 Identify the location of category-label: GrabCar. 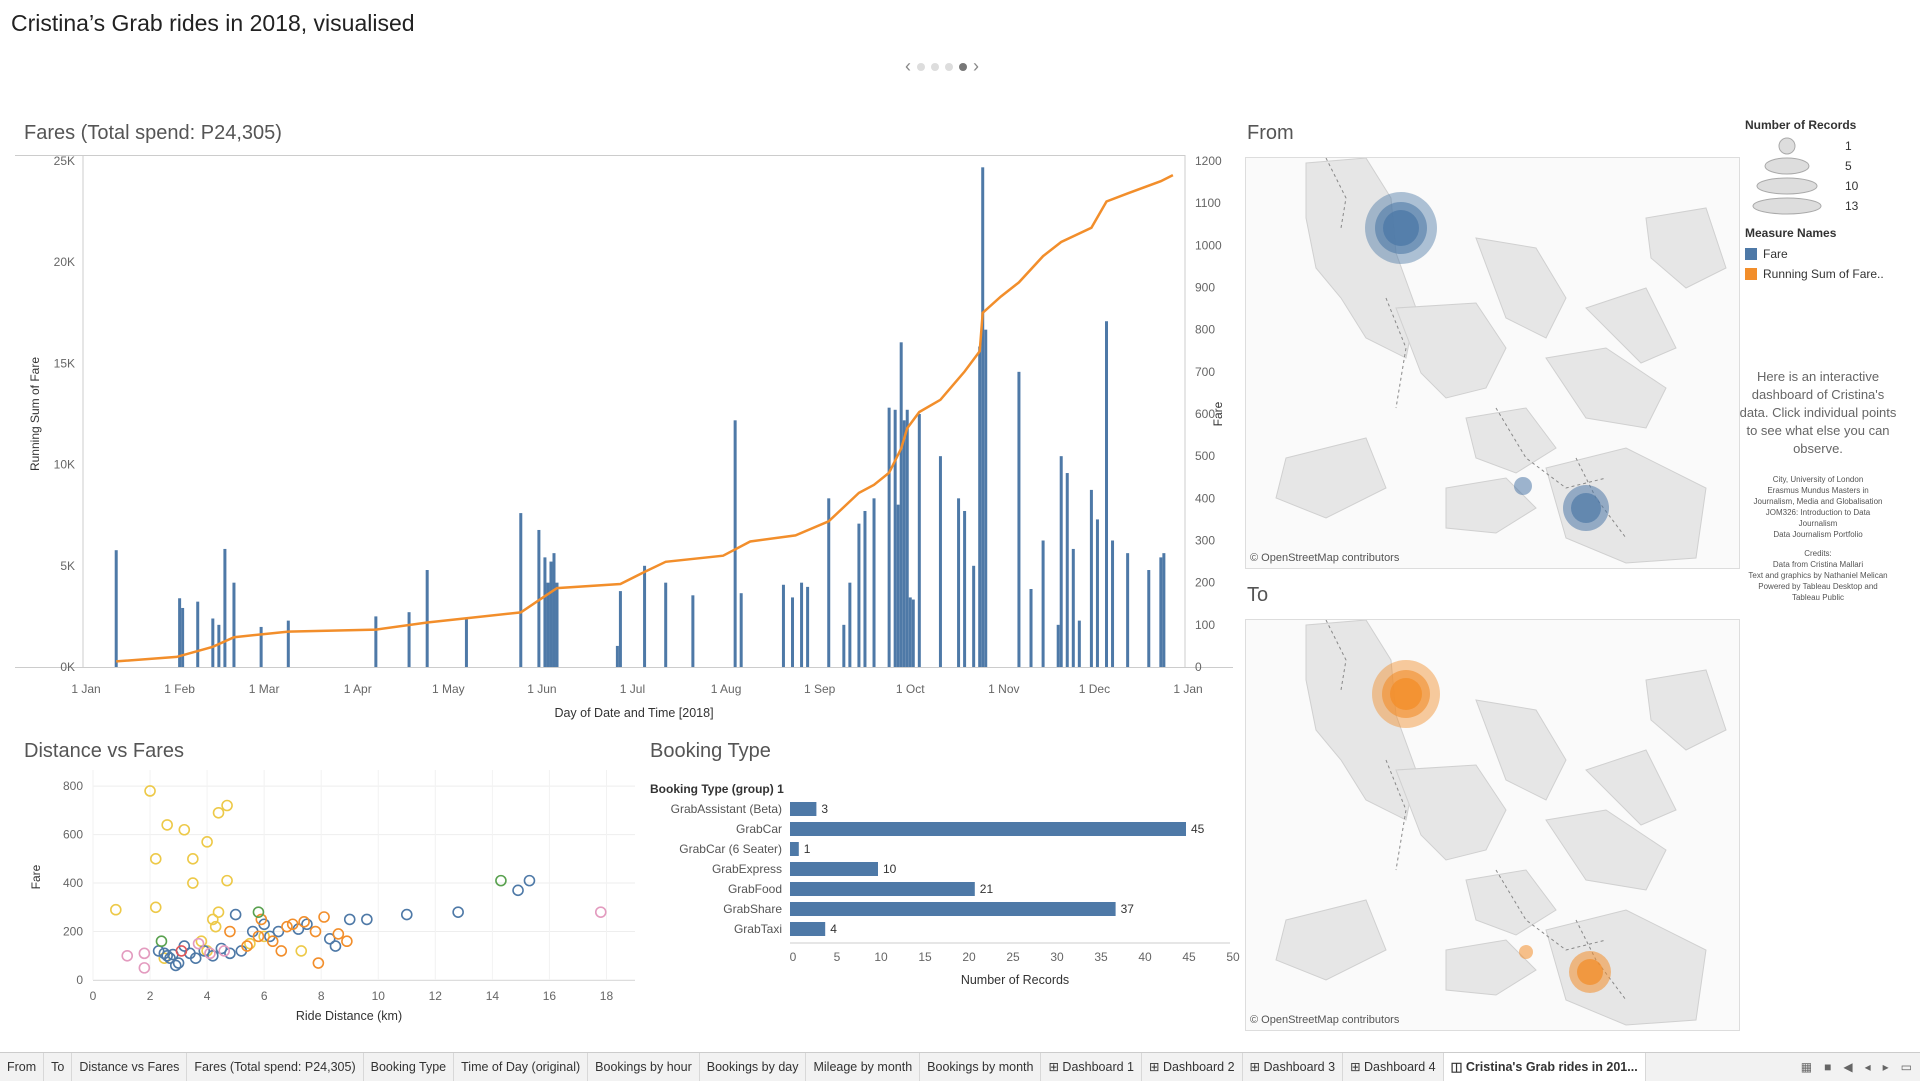
(759, 829).